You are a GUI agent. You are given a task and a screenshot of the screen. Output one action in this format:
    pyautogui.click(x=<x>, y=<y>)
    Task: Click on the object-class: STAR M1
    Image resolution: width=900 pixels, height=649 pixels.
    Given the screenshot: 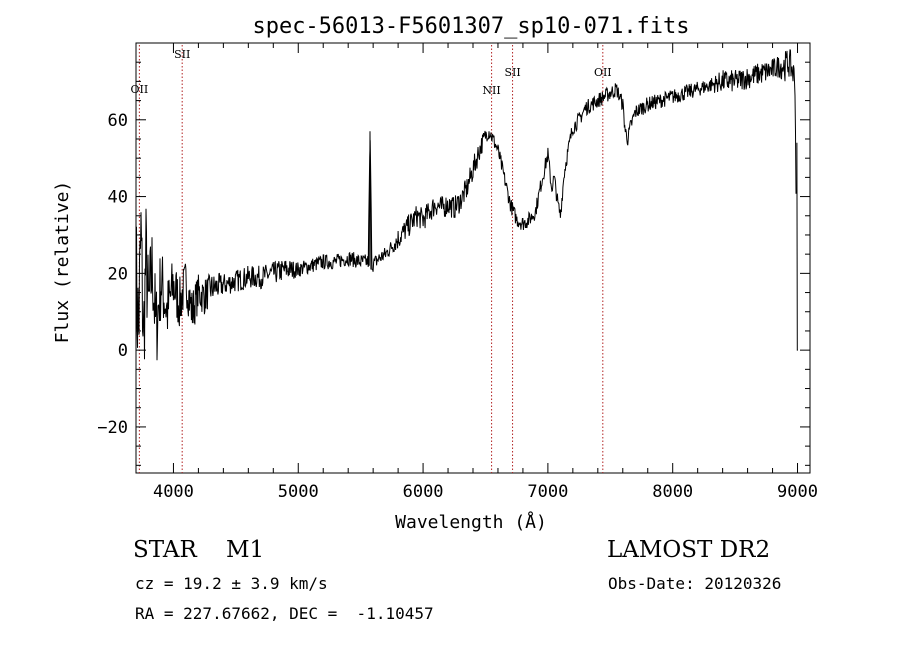 What is the action you would take?
    pyautogui.click(x=199, y=550)
    